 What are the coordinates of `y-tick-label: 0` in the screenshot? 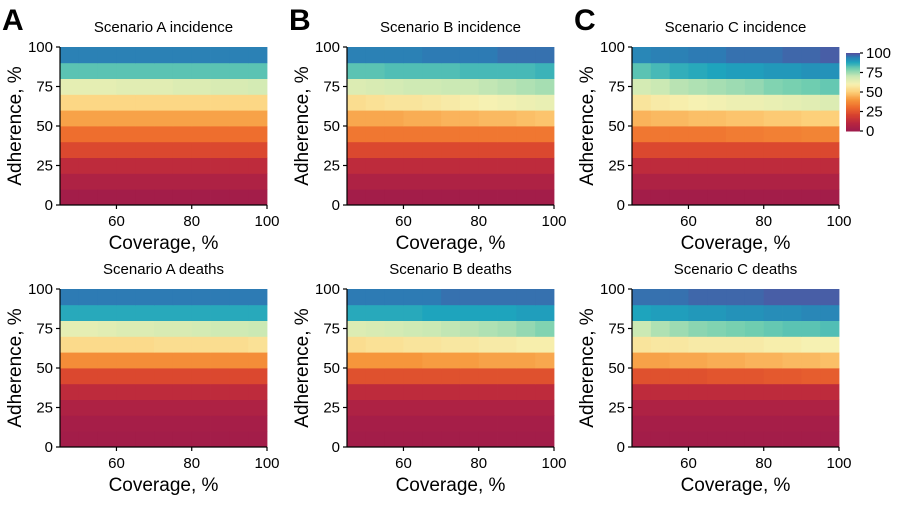 It's located at (49, 205).